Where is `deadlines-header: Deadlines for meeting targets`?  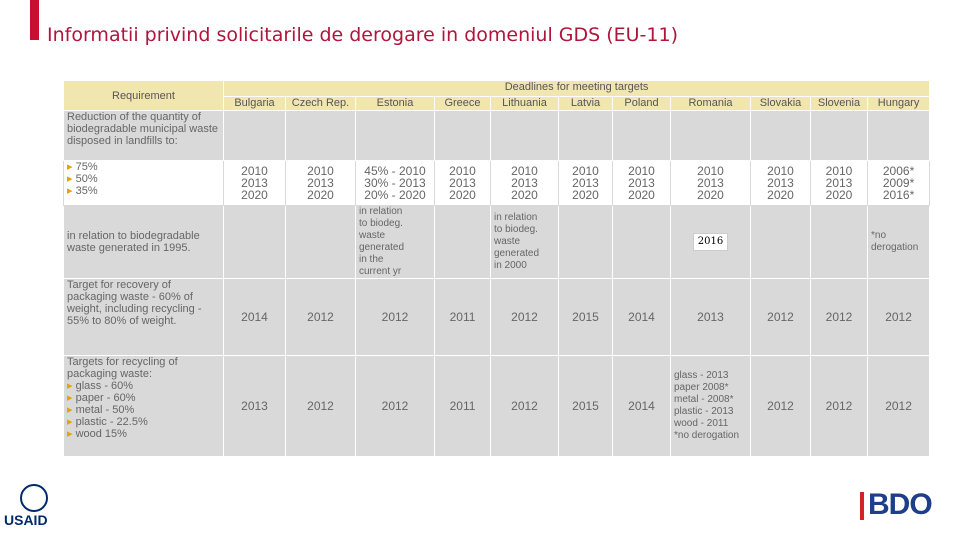
deadlines-header: Deadlines for meeting targets is located at coordinates (576, 88).